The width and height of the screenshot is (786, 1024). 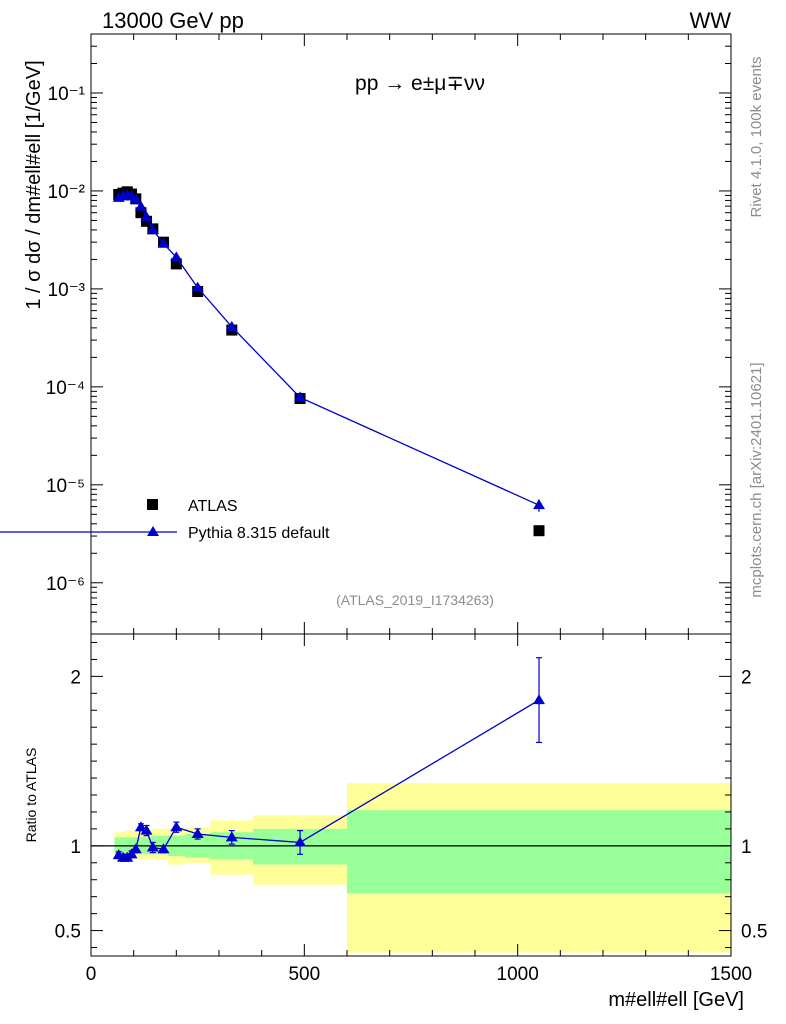 I want to click on main-y-axis-label: 1 / σ dσ / dm#ell#ell [1/GeV], so click(x=34, y=184).